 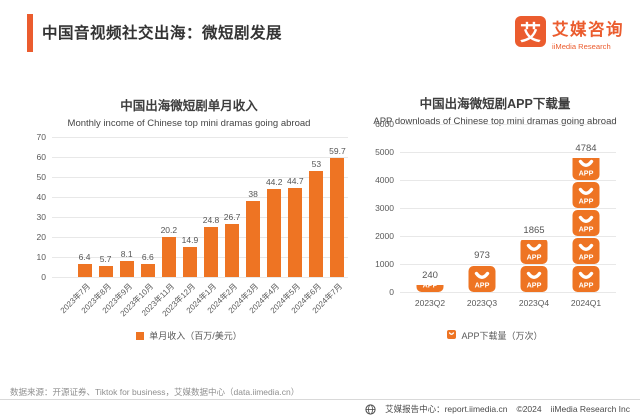 What do you see at coordinates (534, 303) in the screenshot?
I see `x-axis-label: 2023Q4` at bounding box center [534, 303].